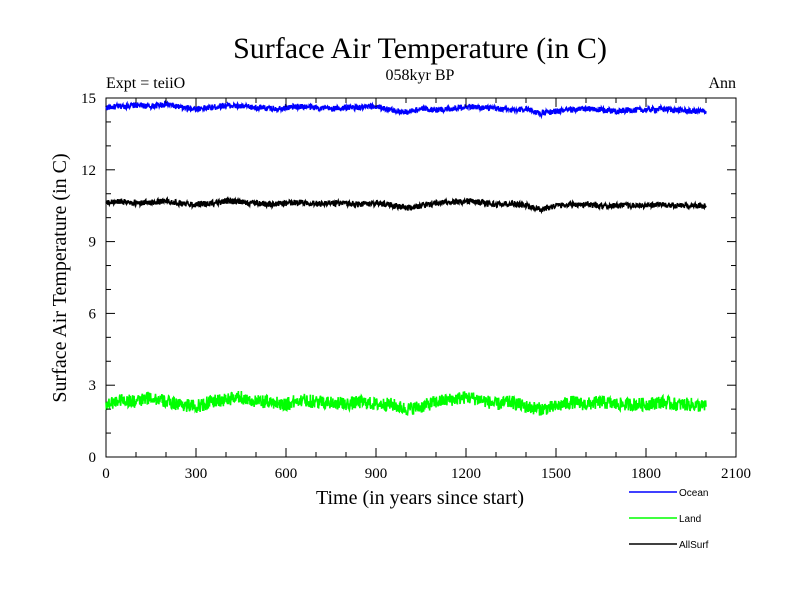 This screenshot has height=600, width=800. What do you see at coordinates (93, 386) in the screenshot?
I see `y-tick-label: 3` at bounding box center [93, 386].